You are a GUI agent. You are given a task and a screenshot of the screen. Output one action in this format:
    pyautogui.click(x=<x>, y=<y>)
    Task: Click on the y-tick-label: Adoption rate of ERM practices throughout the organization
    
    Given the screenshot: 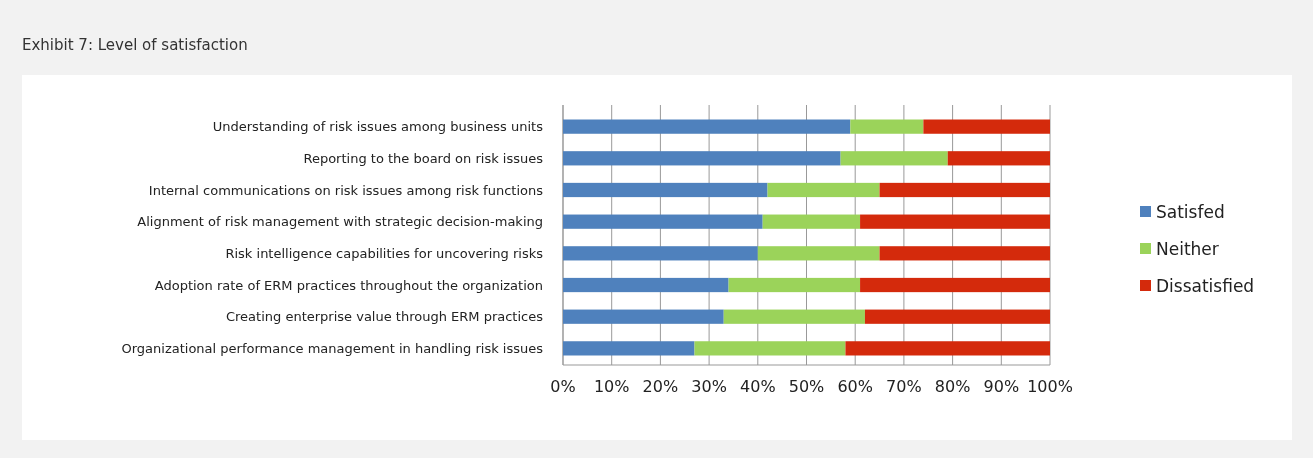 What is the action you would take?
    pyautogui.click(x=348, y=285)
    